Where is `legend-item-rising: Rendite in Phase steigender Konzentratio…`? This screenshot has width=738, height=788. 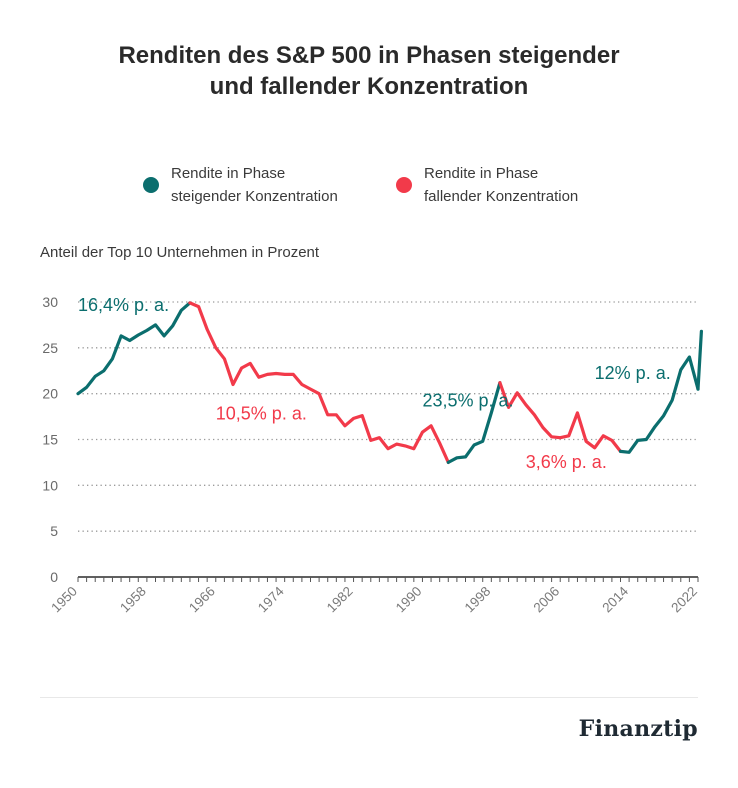 legend-item-rising: Rendite in Phase steigender Konzentratio… is located at coordinates (240, 185).